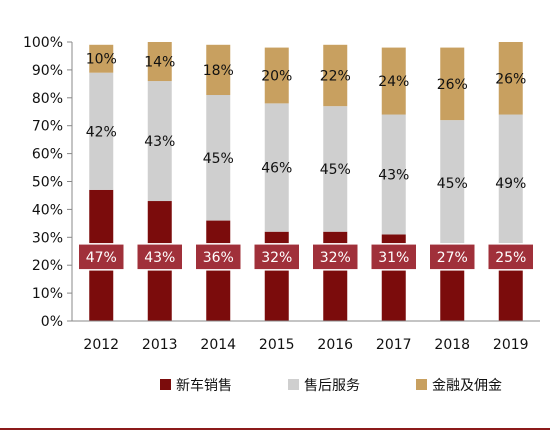 This screenshot has width=550, height=433. Describe the element at coordinates (218, 345) in the screenshot. I see `x-tick-label: 2014` at that location.